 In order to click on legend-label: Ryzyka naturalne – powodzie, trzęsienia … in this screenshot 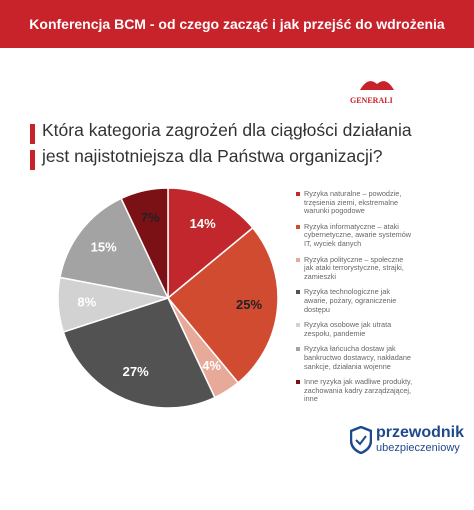, I will do `click(353, 202)`.